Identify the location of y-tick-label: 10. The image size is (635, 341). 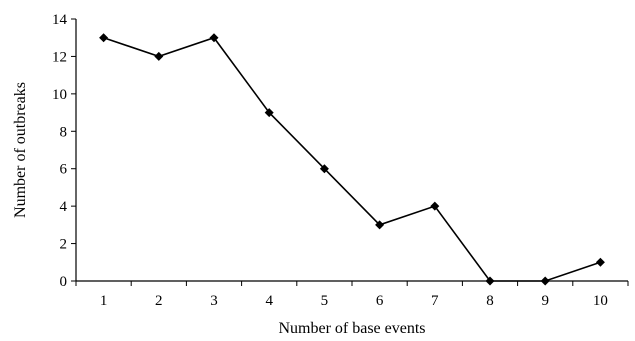
(59, 95).